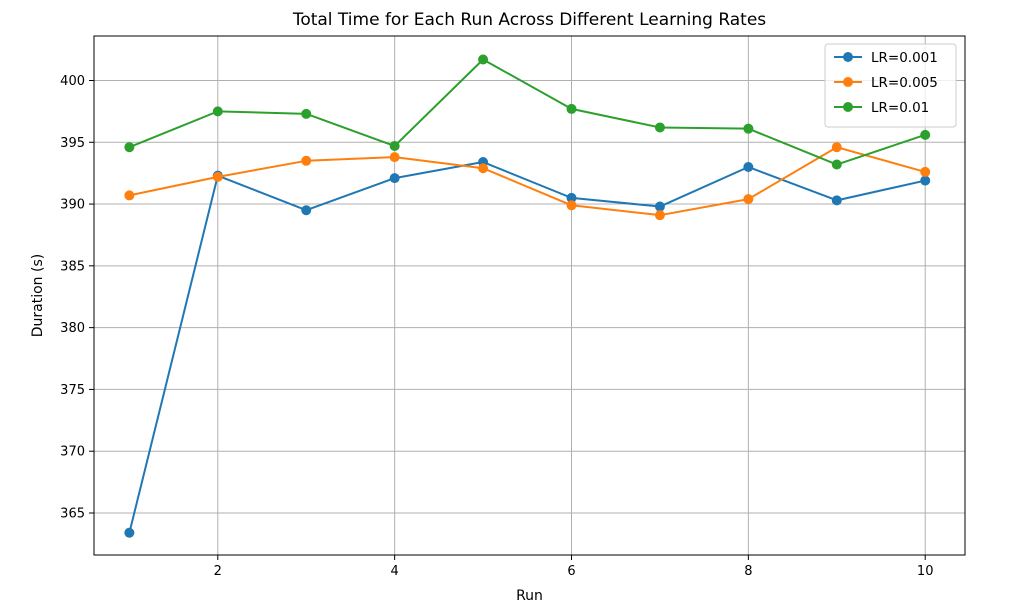 The image size is (1020, 612). I want to click on y-tick-label: 370, so click(72, 452).